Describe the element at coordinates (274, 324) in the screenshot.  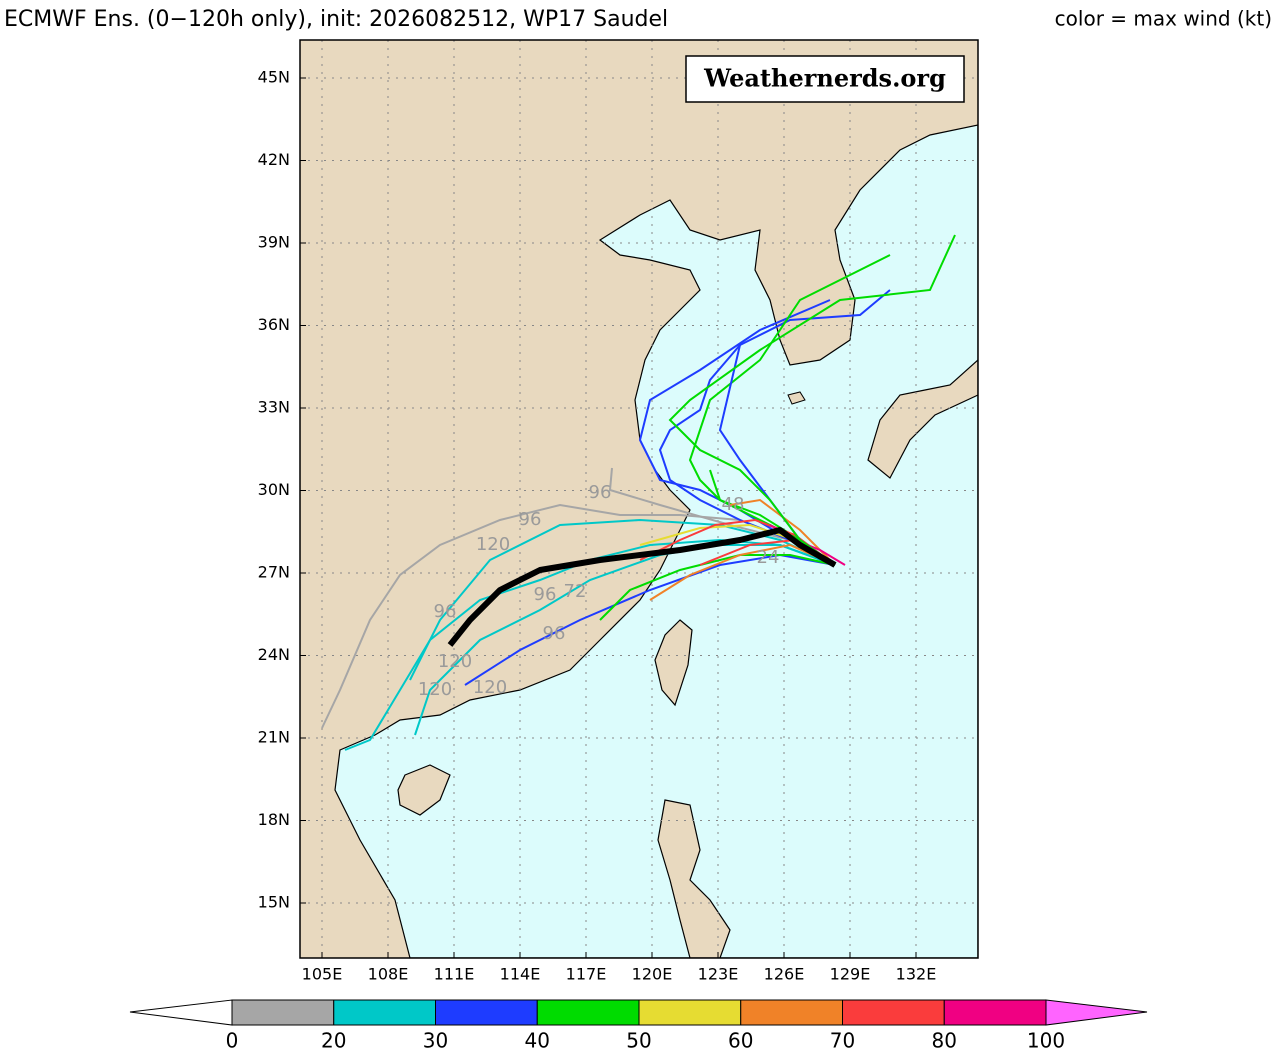
I see `lat-label: 36N` at that location.